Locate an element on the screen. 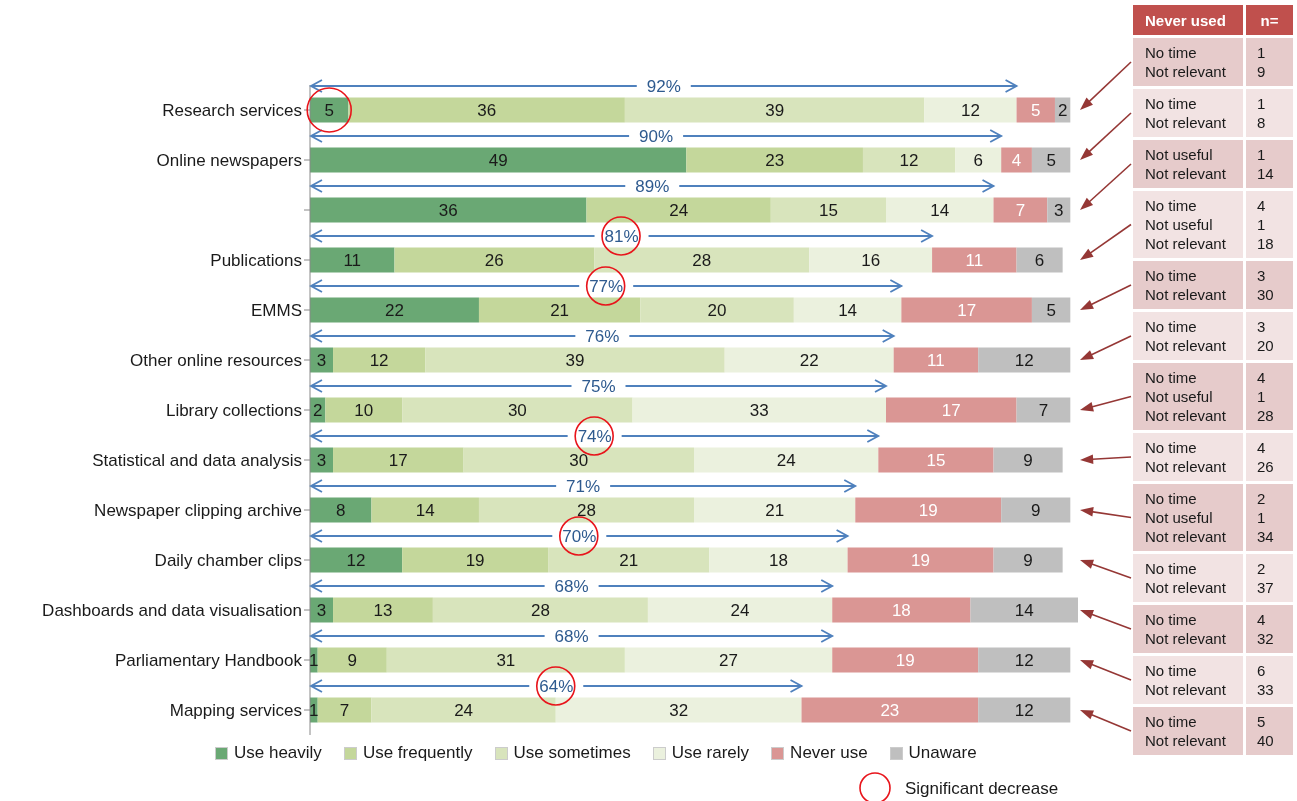 The width and height of the screenshot is (1297, 801). text: 3 30 is located at coordinates (1266, 285).